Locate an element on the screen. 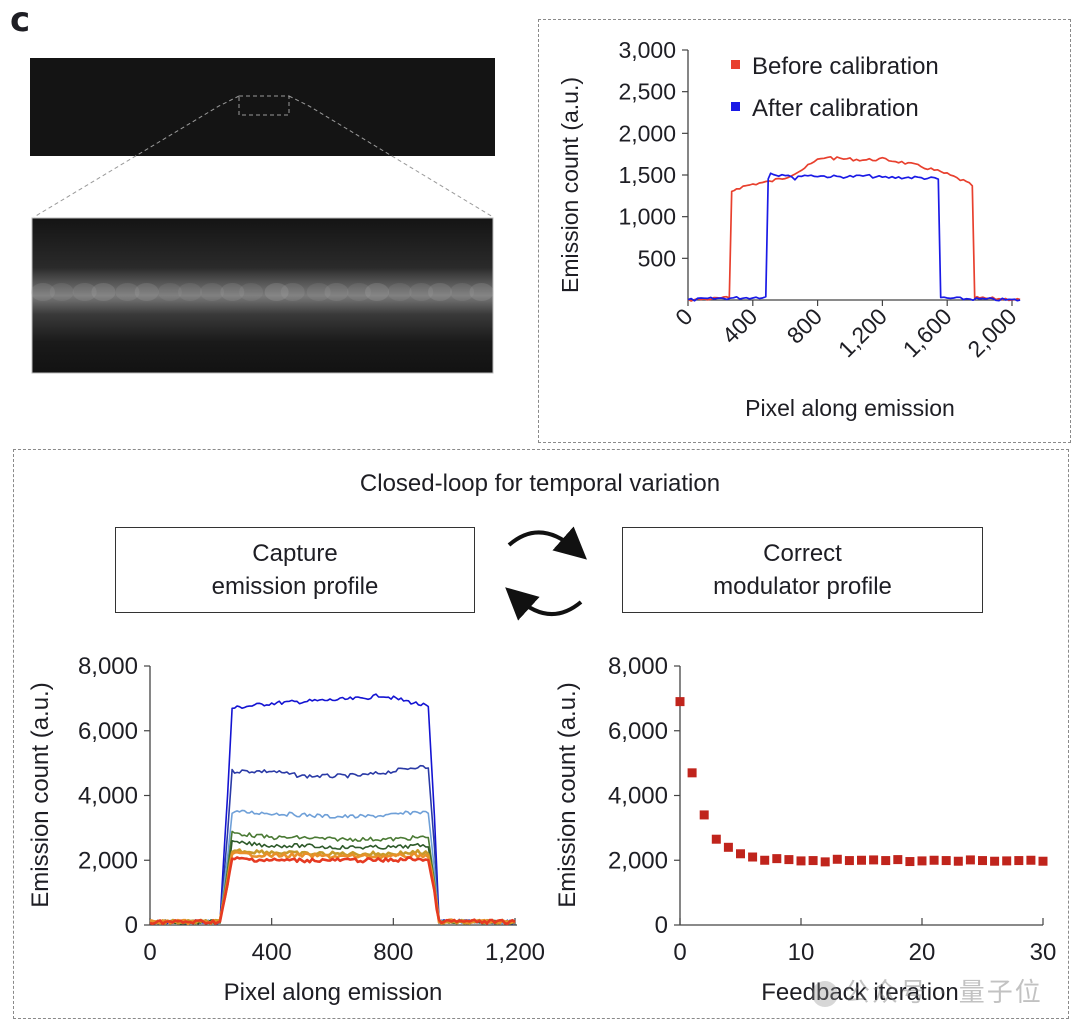 This screenshot has height=1035, width=1080. x-tick-label: 30 is located at coordinates (1043, 952).